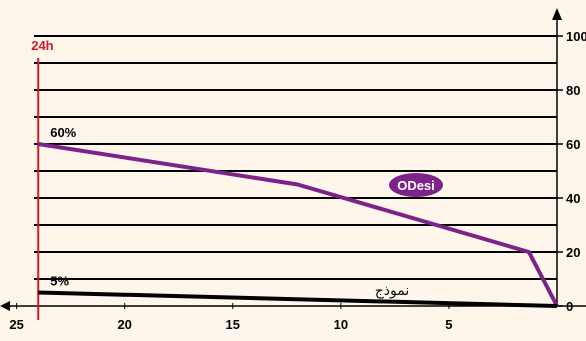  I want to click on y-tick-label: 60, so click(573, 144).